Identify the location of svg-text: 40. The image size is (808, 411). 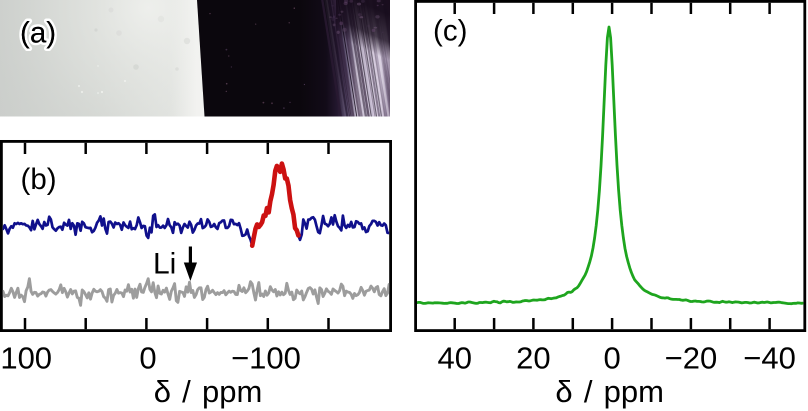
(454, 358).